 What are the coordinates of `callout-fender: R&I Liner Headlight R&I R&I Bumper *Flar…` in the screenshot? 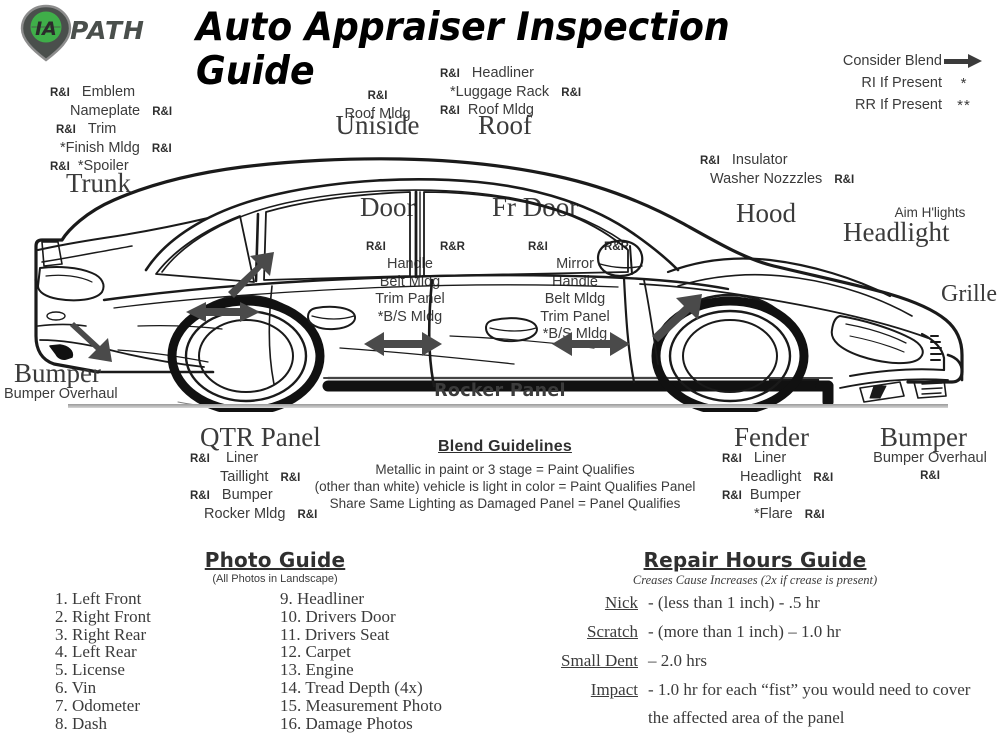 It's located at (812, 487).